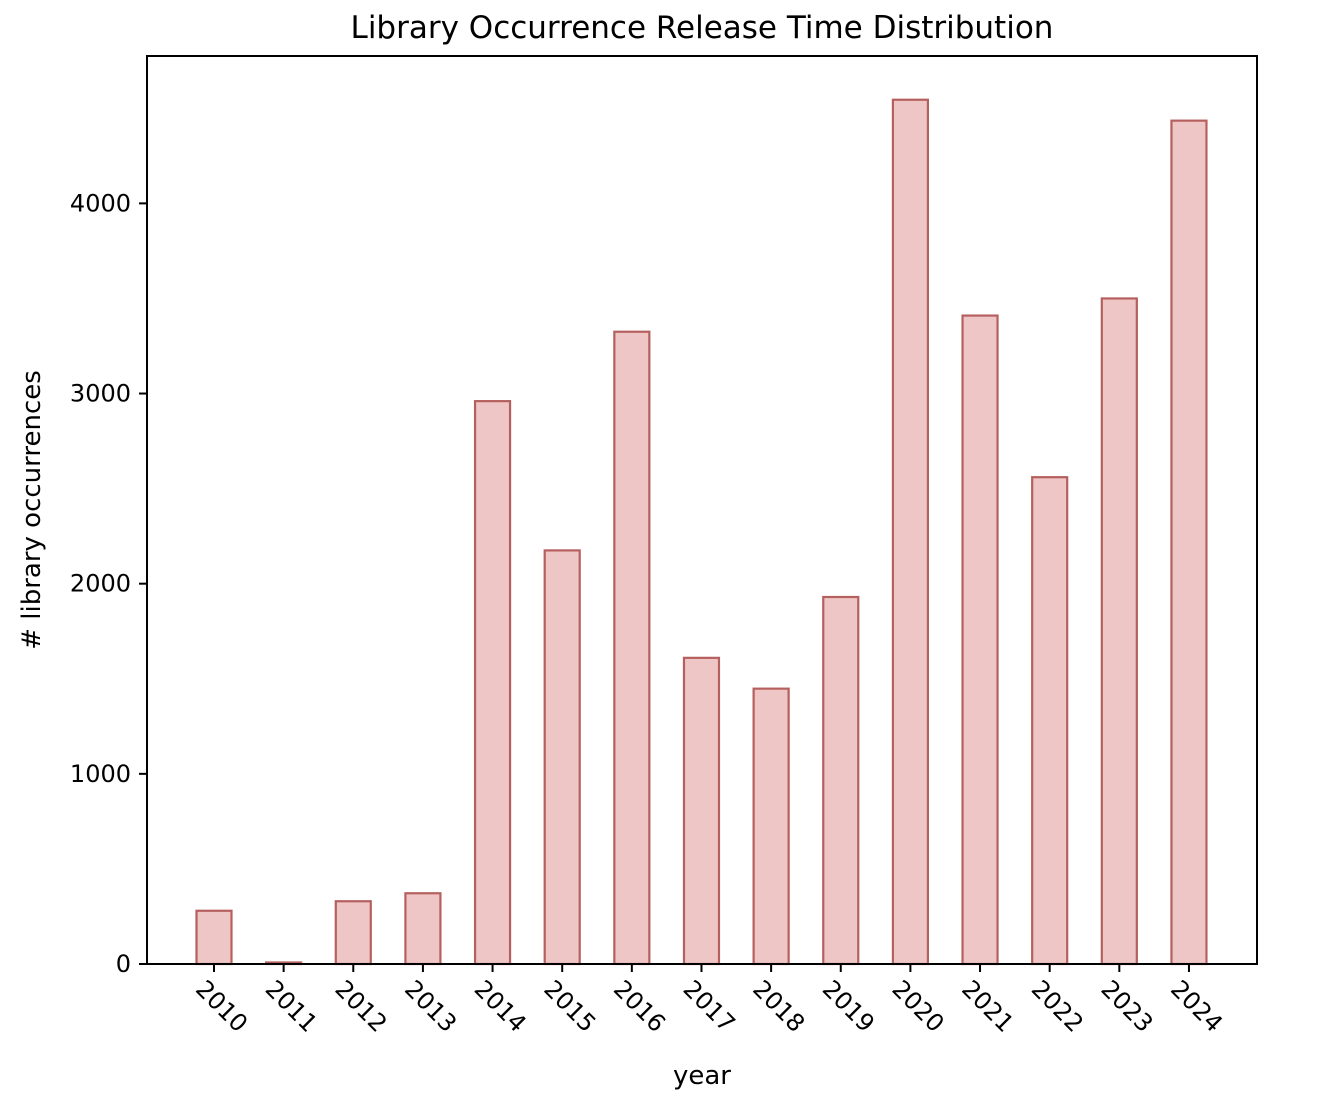 This screenshot has height=1098, width=1332. Describe the element at coordinates (1189, 542) in the screenshot. I see `bar-2024` at that location.